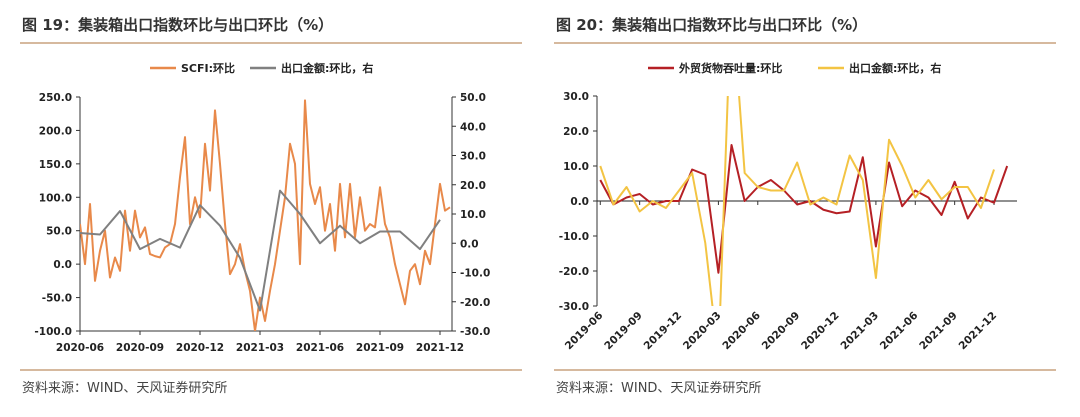 This screenshot has width=1080, height=417. I want to click on x-tick-label: 2019-12, so click(663, 331).